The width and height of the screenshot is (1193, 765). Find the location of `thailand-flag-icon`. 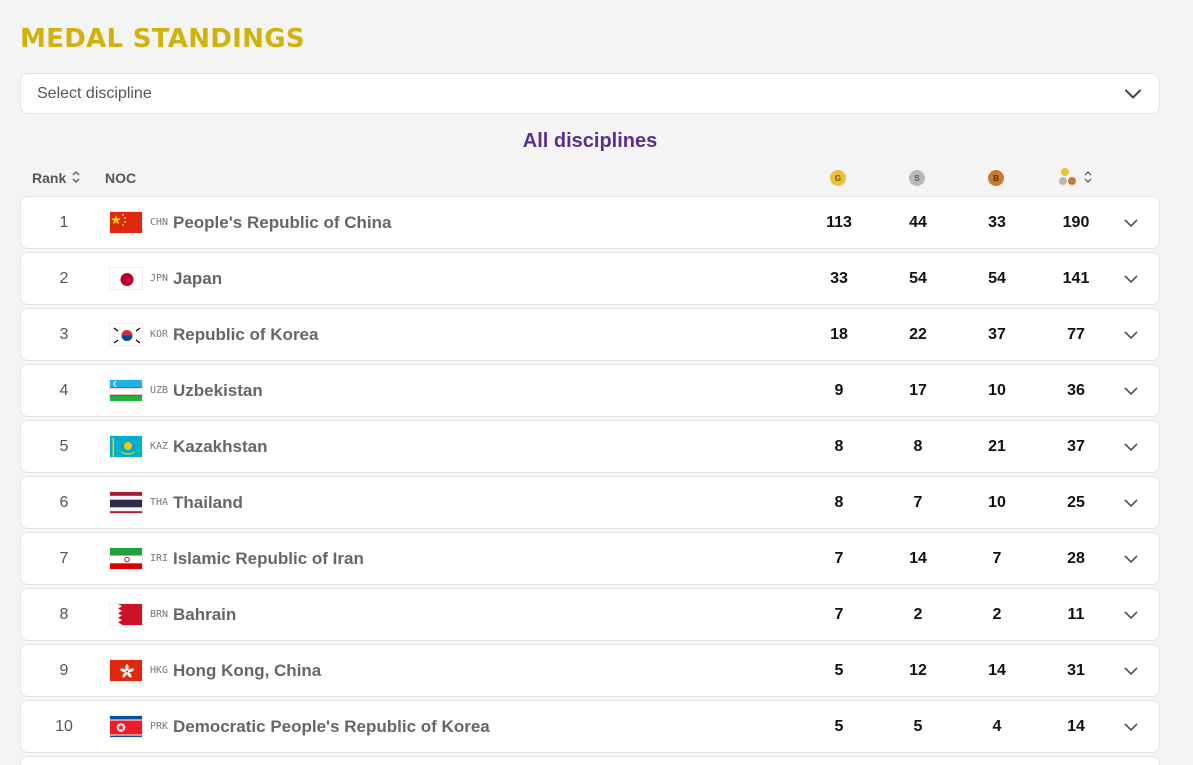

thailand-flag-icon is located at coordinates (126, 502).